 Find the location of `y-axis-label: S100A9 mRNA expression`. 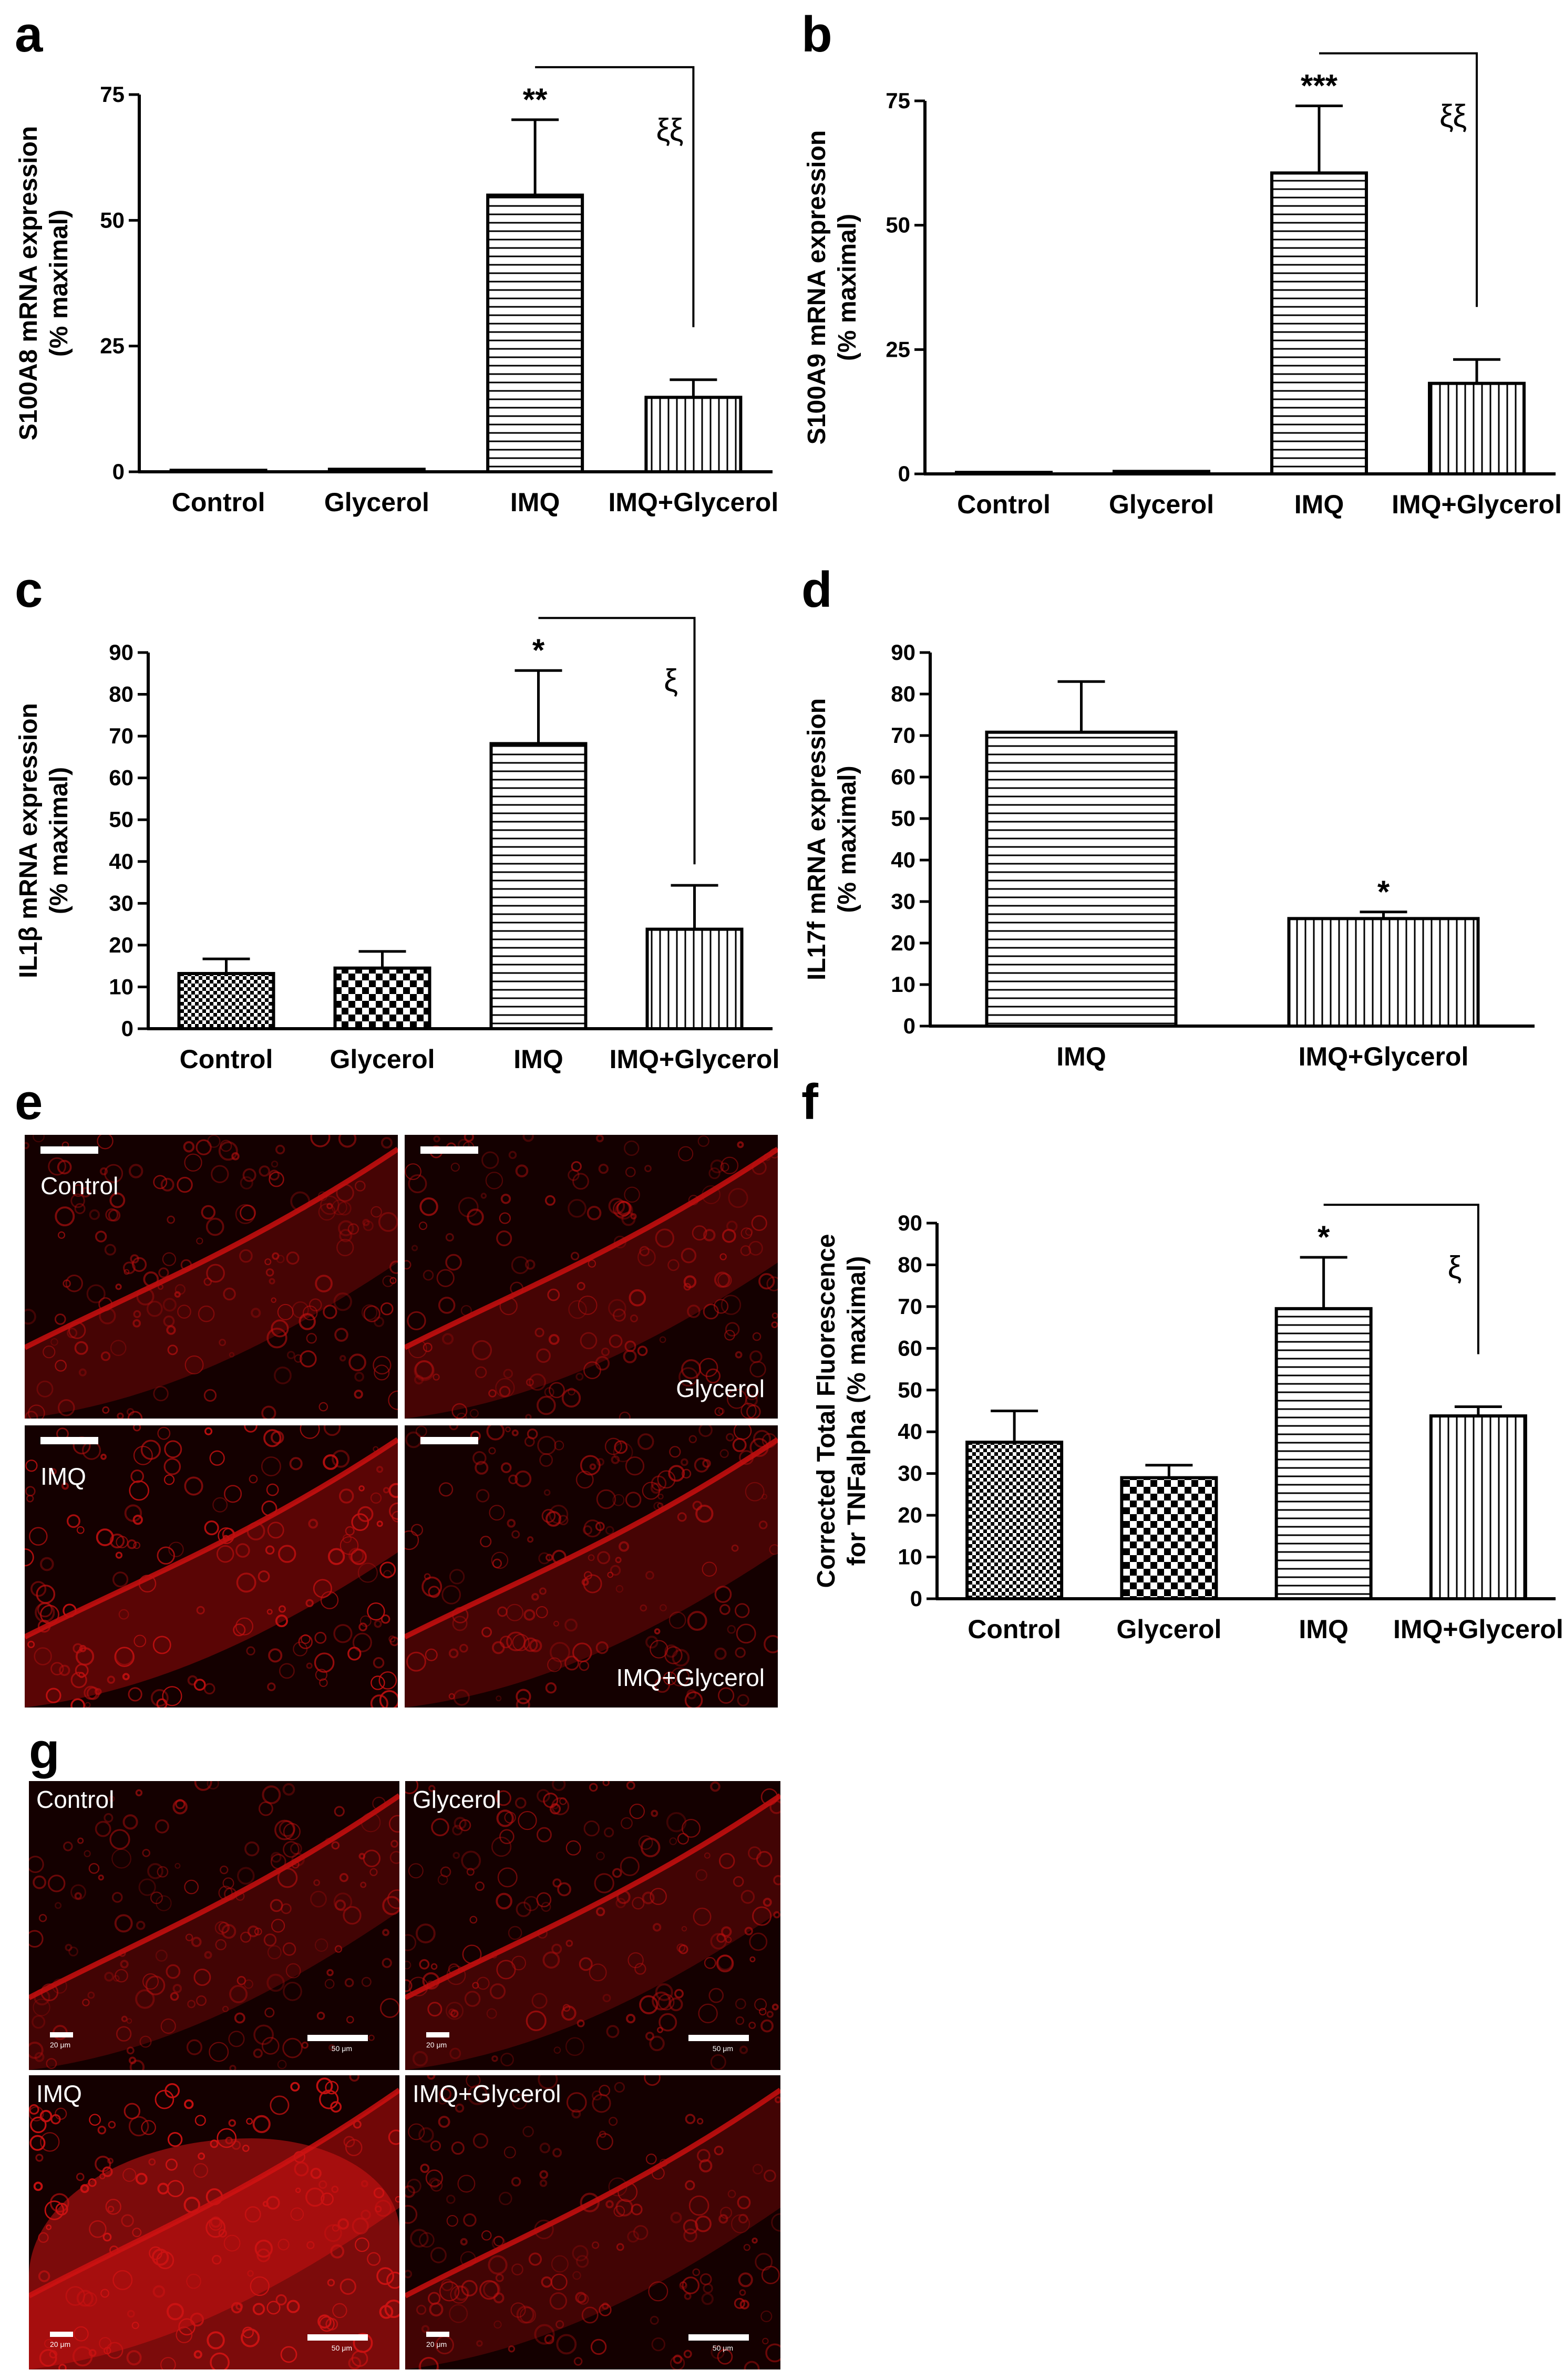

y-axis-label: S100A9 mRNA expression is located at coordinates (817, 287).